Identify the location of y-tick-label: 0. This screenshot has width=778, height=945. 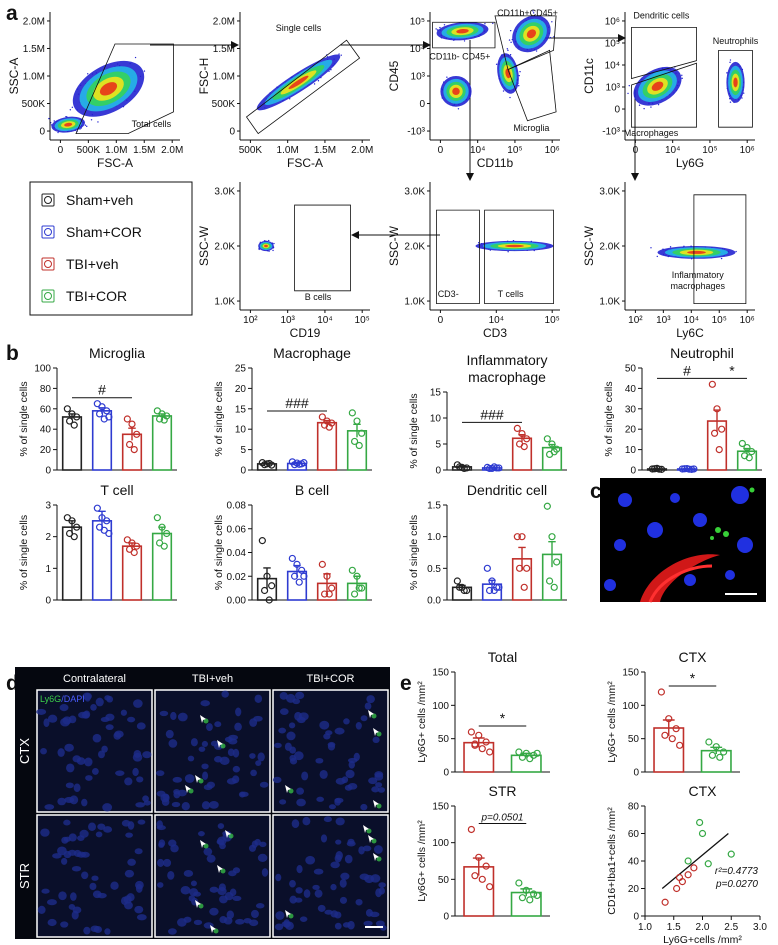
(42, 132).